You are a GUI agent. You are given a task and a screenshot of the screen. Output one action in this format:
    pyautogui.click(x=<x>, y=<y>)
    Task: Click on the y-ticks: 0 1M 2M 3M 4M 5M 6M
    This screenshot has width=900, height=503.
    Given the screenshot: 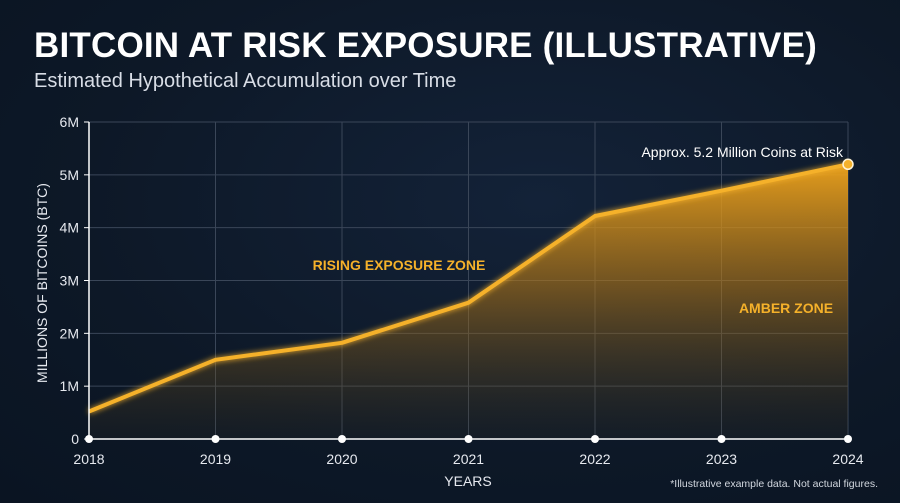 What is the action you would take?
    pyautogui.click(x=74, y=280)
    